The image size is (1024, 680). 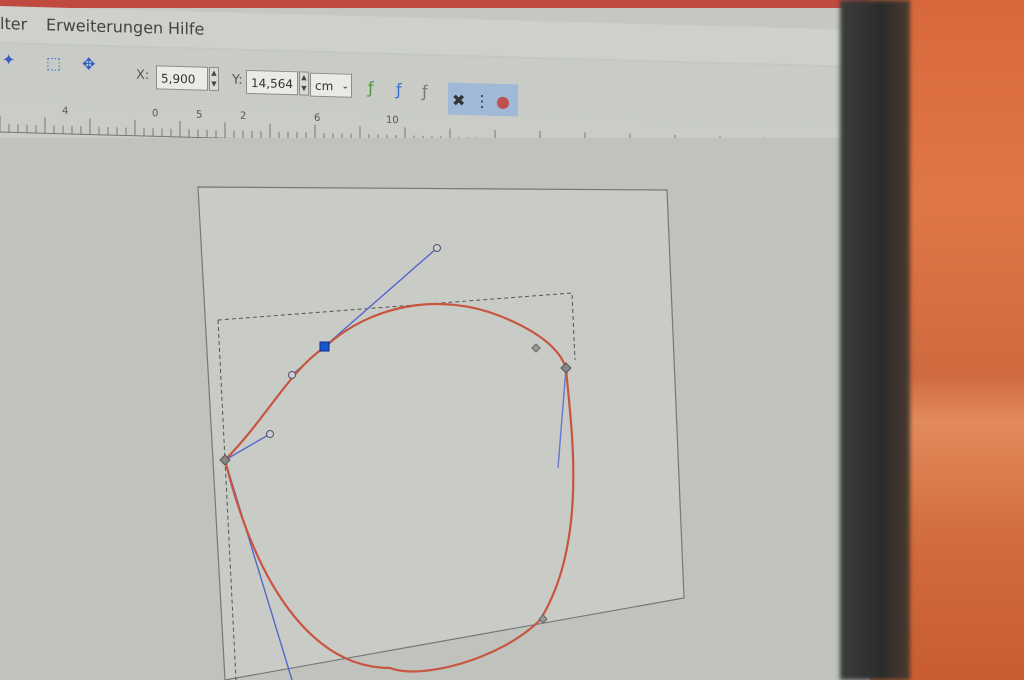 What do you see at coordinates (396, 326) in the screenshot?
I see `selection-bounding-box` at bounding box center [396, 326].